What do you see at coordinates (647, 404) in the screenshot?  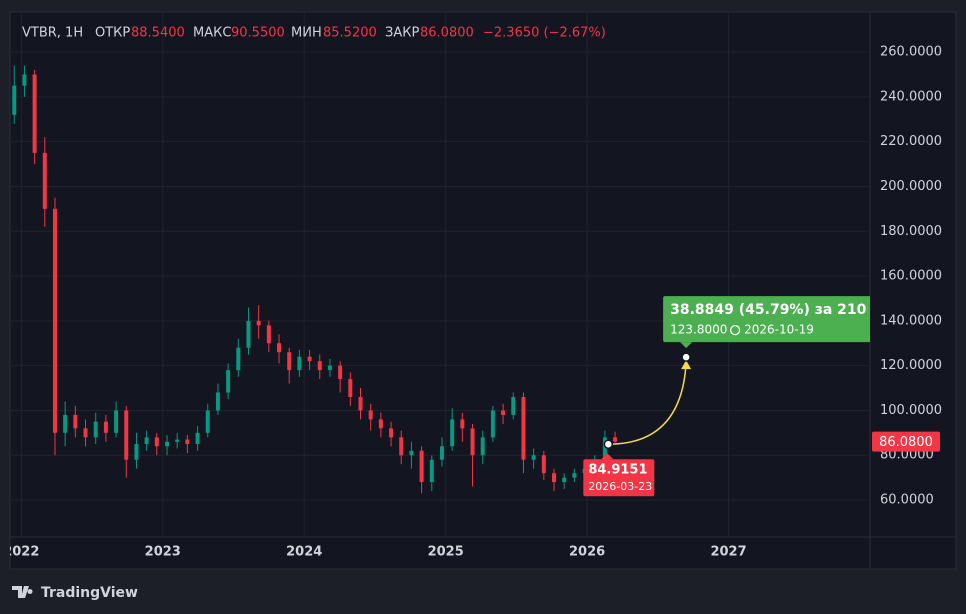 I see `projection-curve` at bounding box center [647, 404].